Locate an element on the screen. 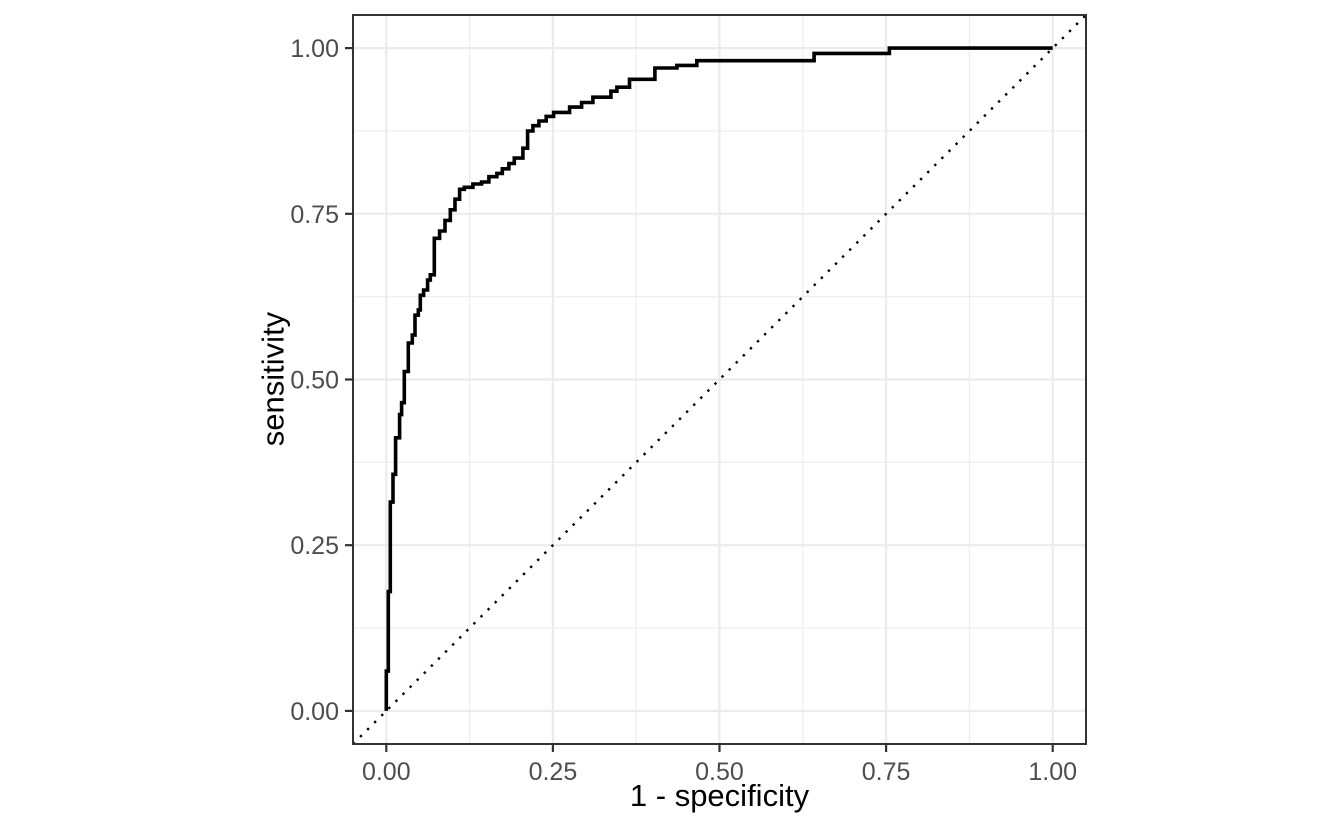 The height and width of the screenshot is (830, 1344). x-axis-title: 1 - specificity is located at coordinates (719, 795).